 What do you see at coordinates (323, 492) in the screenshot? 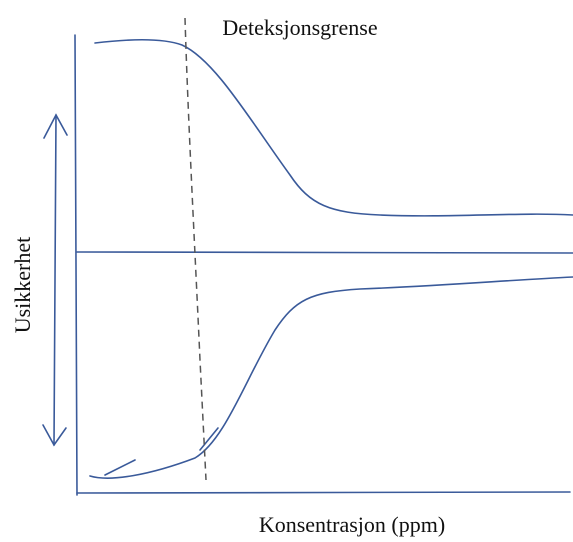
I see `x-axis` at bounding box center [323, 492].